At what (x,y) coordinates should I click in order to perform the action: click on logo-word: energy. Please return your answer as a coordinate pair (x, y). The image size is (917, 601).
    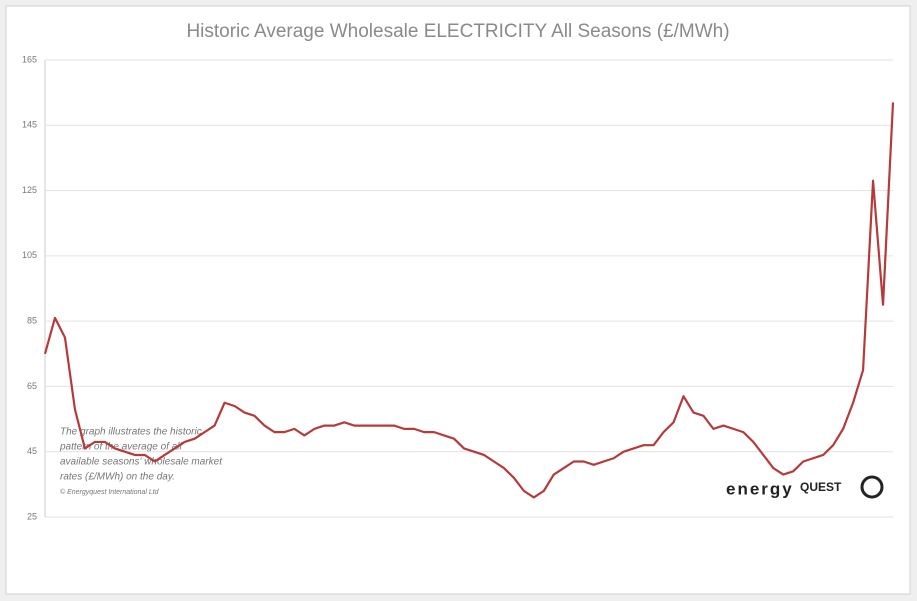
    Looking at the image, I should click on (760, 488).